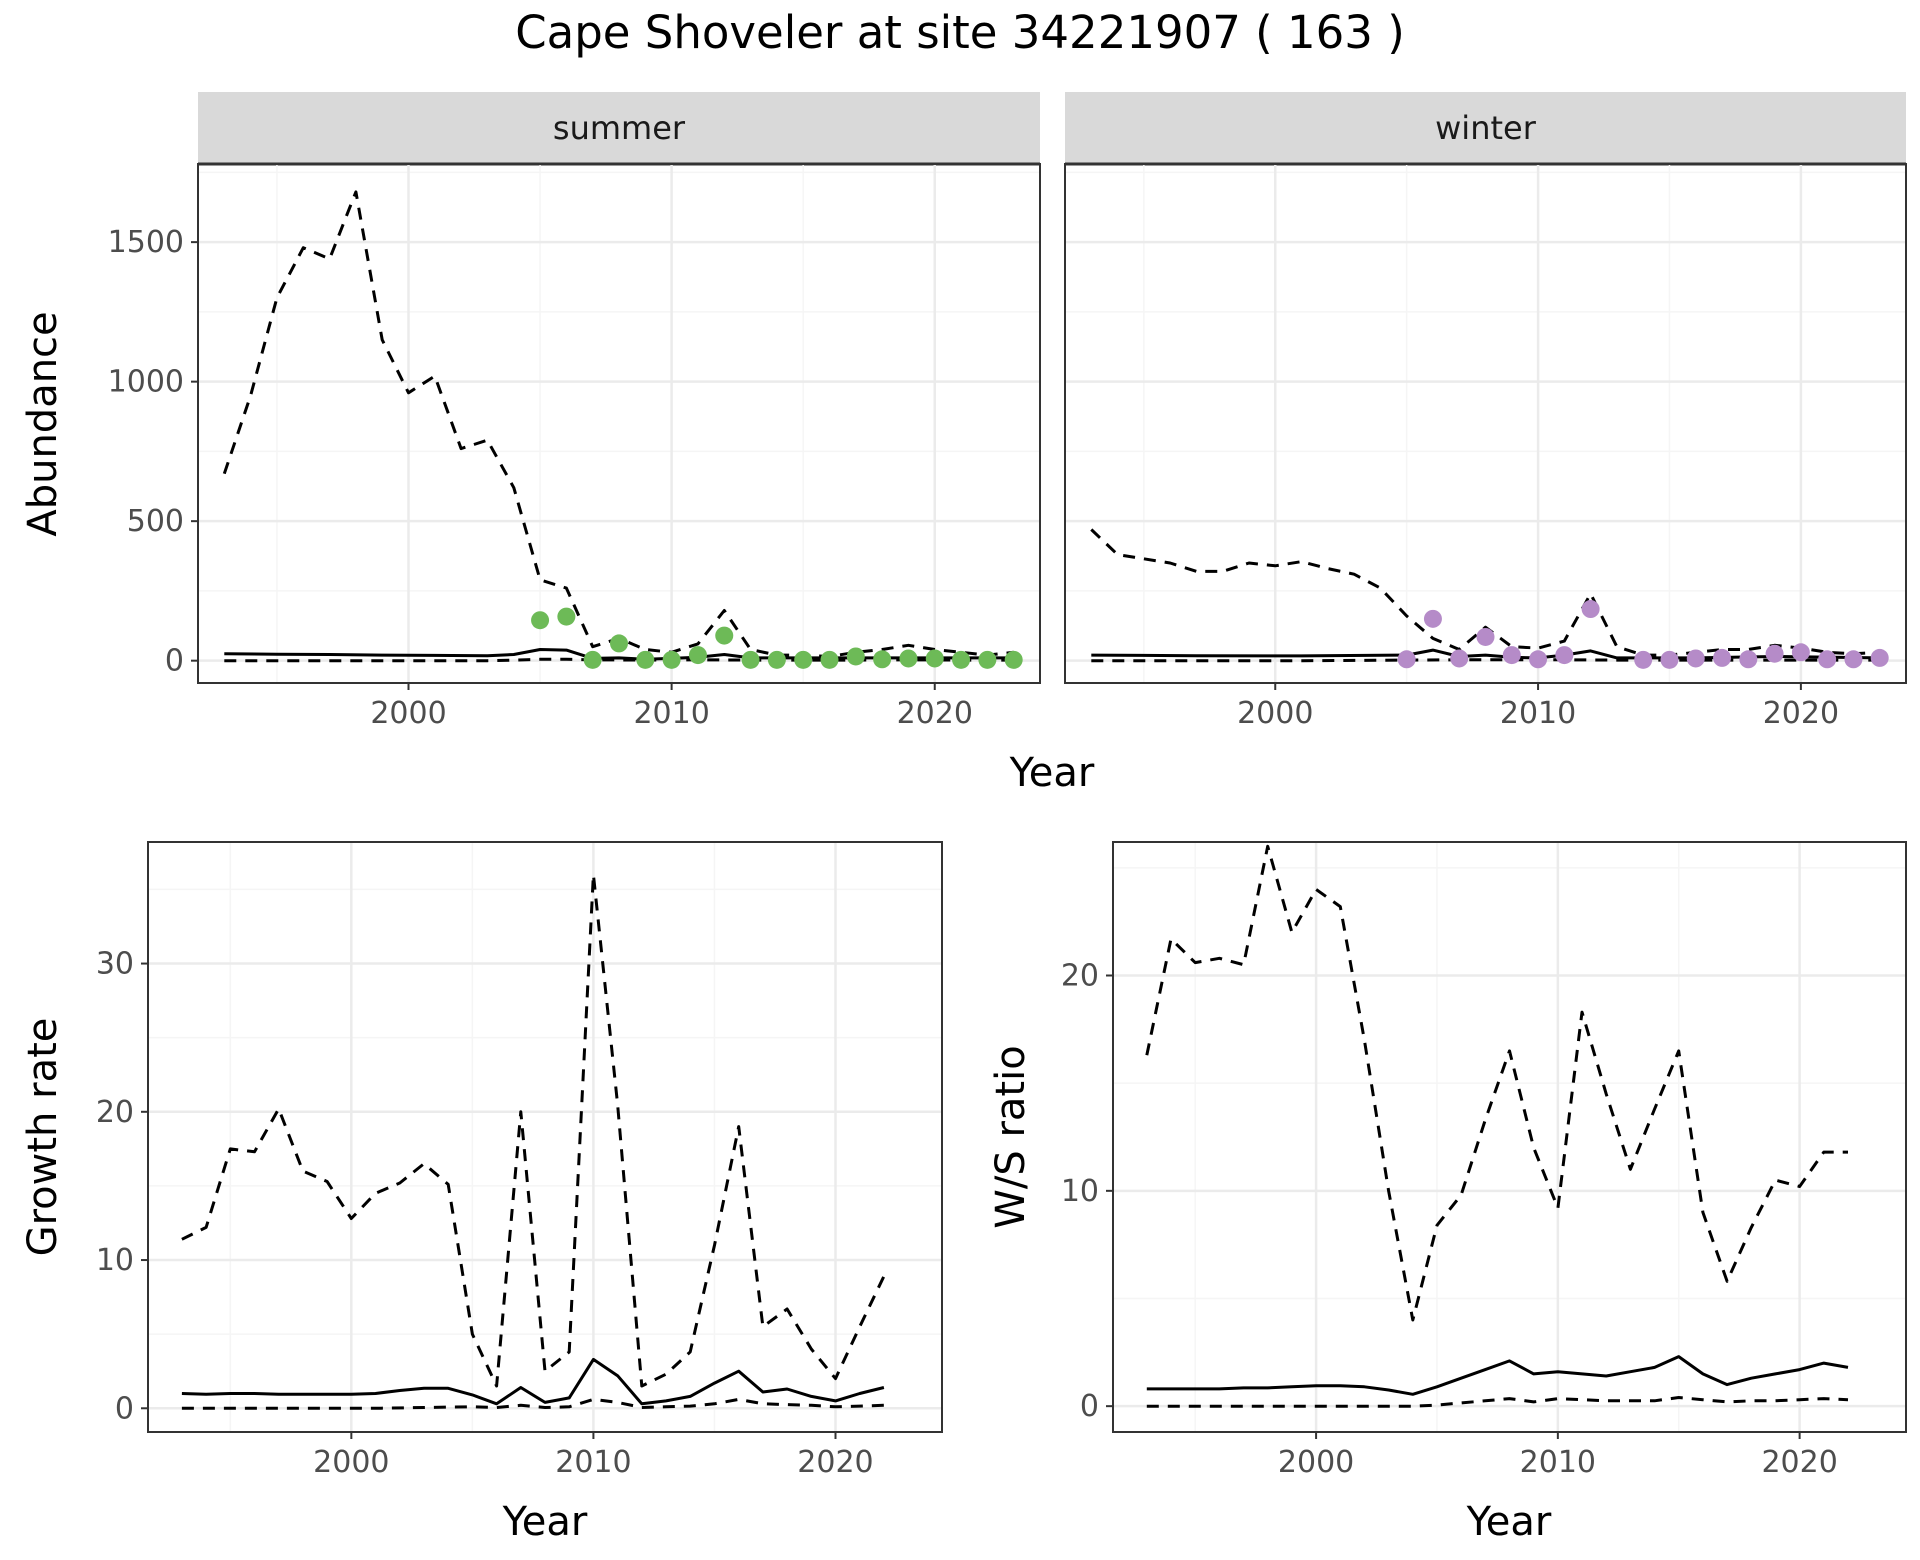 This screenshot has height=1560, width=1920. I want to click on shared-x-axis-title: Year, so click(1052, 773).